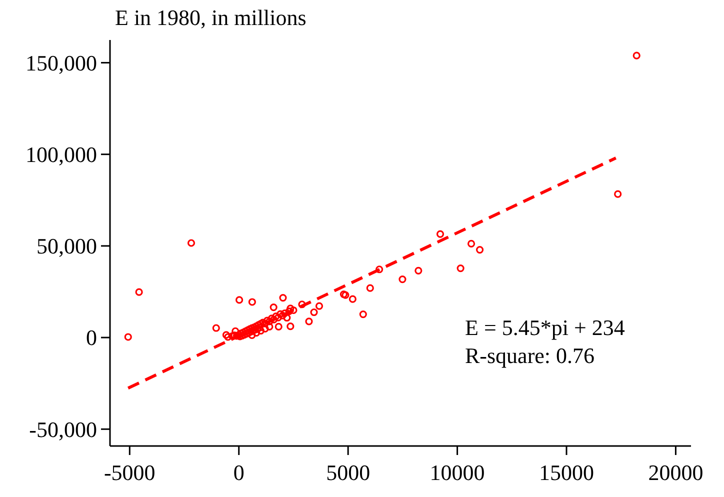 The width and height of the screenshot is (724, 497). What do you see at coordinates (545, 327) in the screenshot?
I see `annotation: E = 5.45*pi + 234` at bounding box center [545, 327].